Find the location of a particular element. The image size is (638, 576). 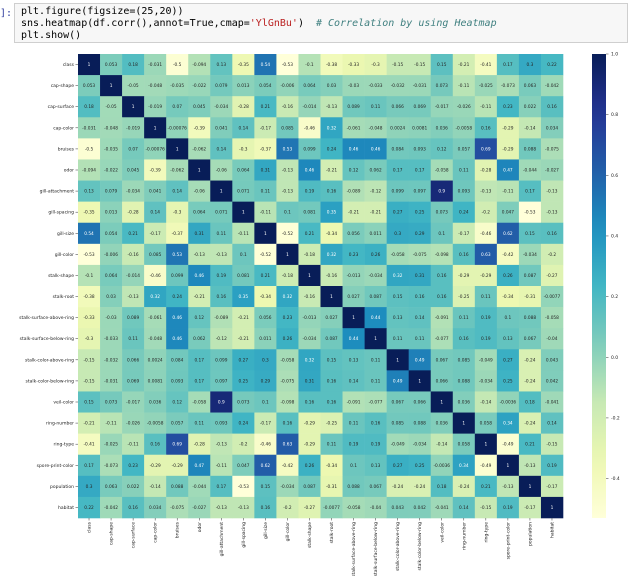

cell-annotation: -0.49 is located at coordinates (485, 466).